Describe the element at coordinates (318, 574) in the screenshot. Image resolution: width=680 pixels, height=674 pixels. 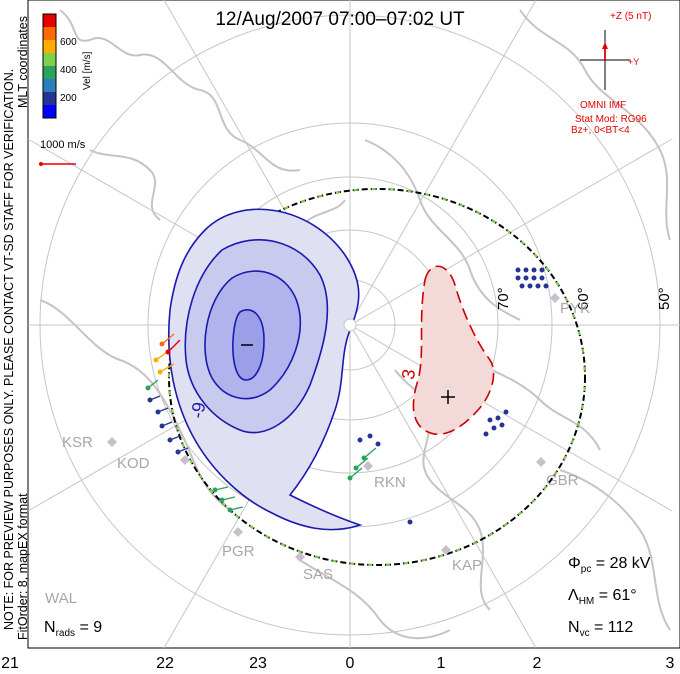
I see `site-label-sas: SAS` at that location.